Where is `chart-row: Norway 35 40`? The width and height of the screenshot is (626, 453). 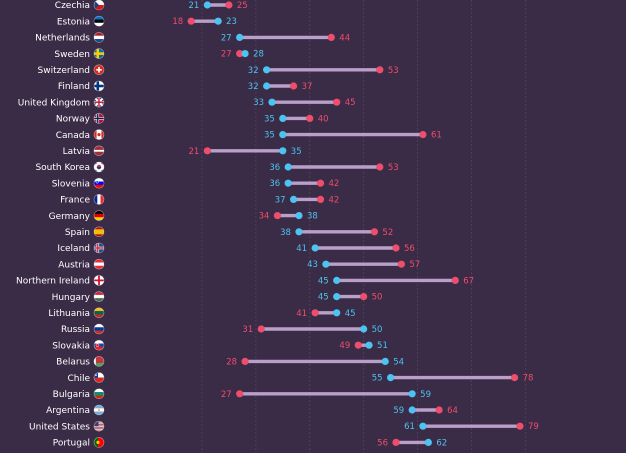 chart-row: Norway 35 40 is located at coordinates (192, 119).